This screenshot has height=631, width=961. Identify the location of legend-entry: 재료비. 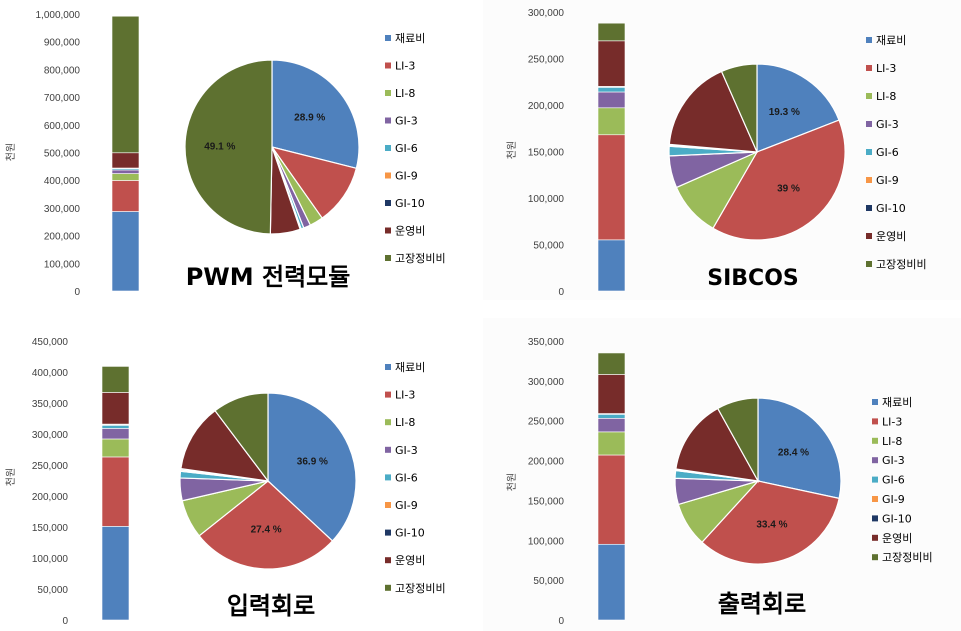
(410, 367).